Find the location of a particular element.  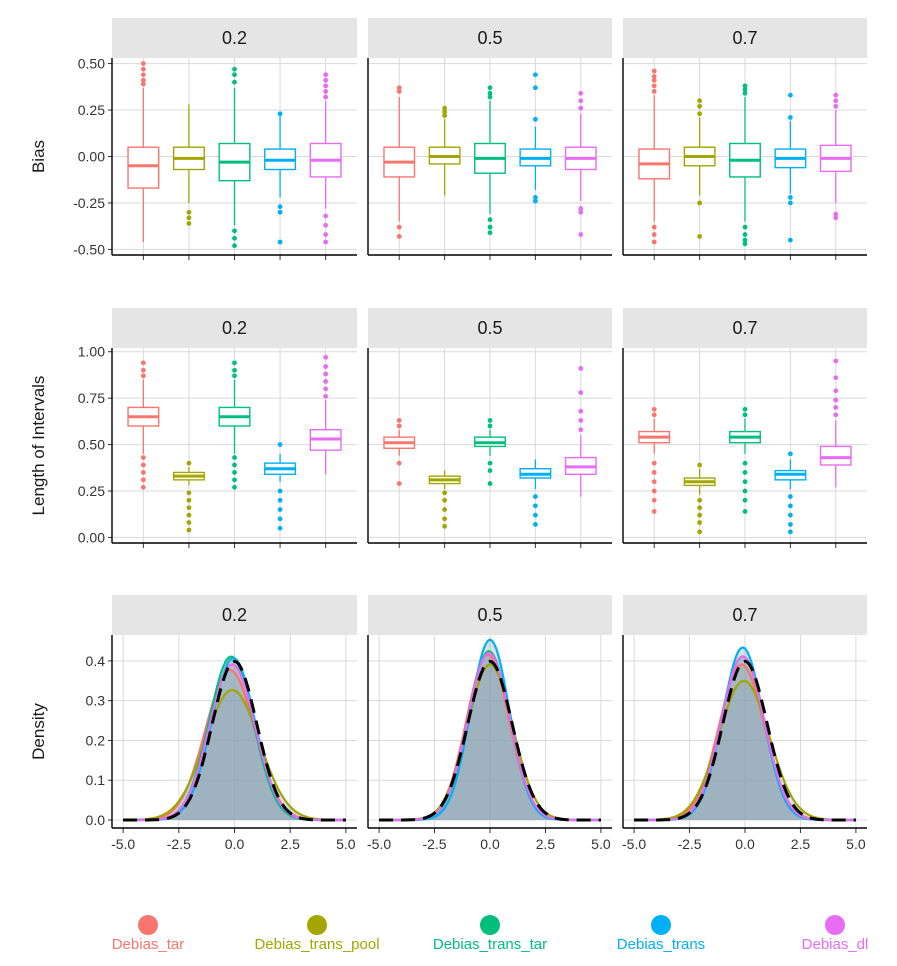

x-tick-label: 5.0 is located at coordinates (856, 844).